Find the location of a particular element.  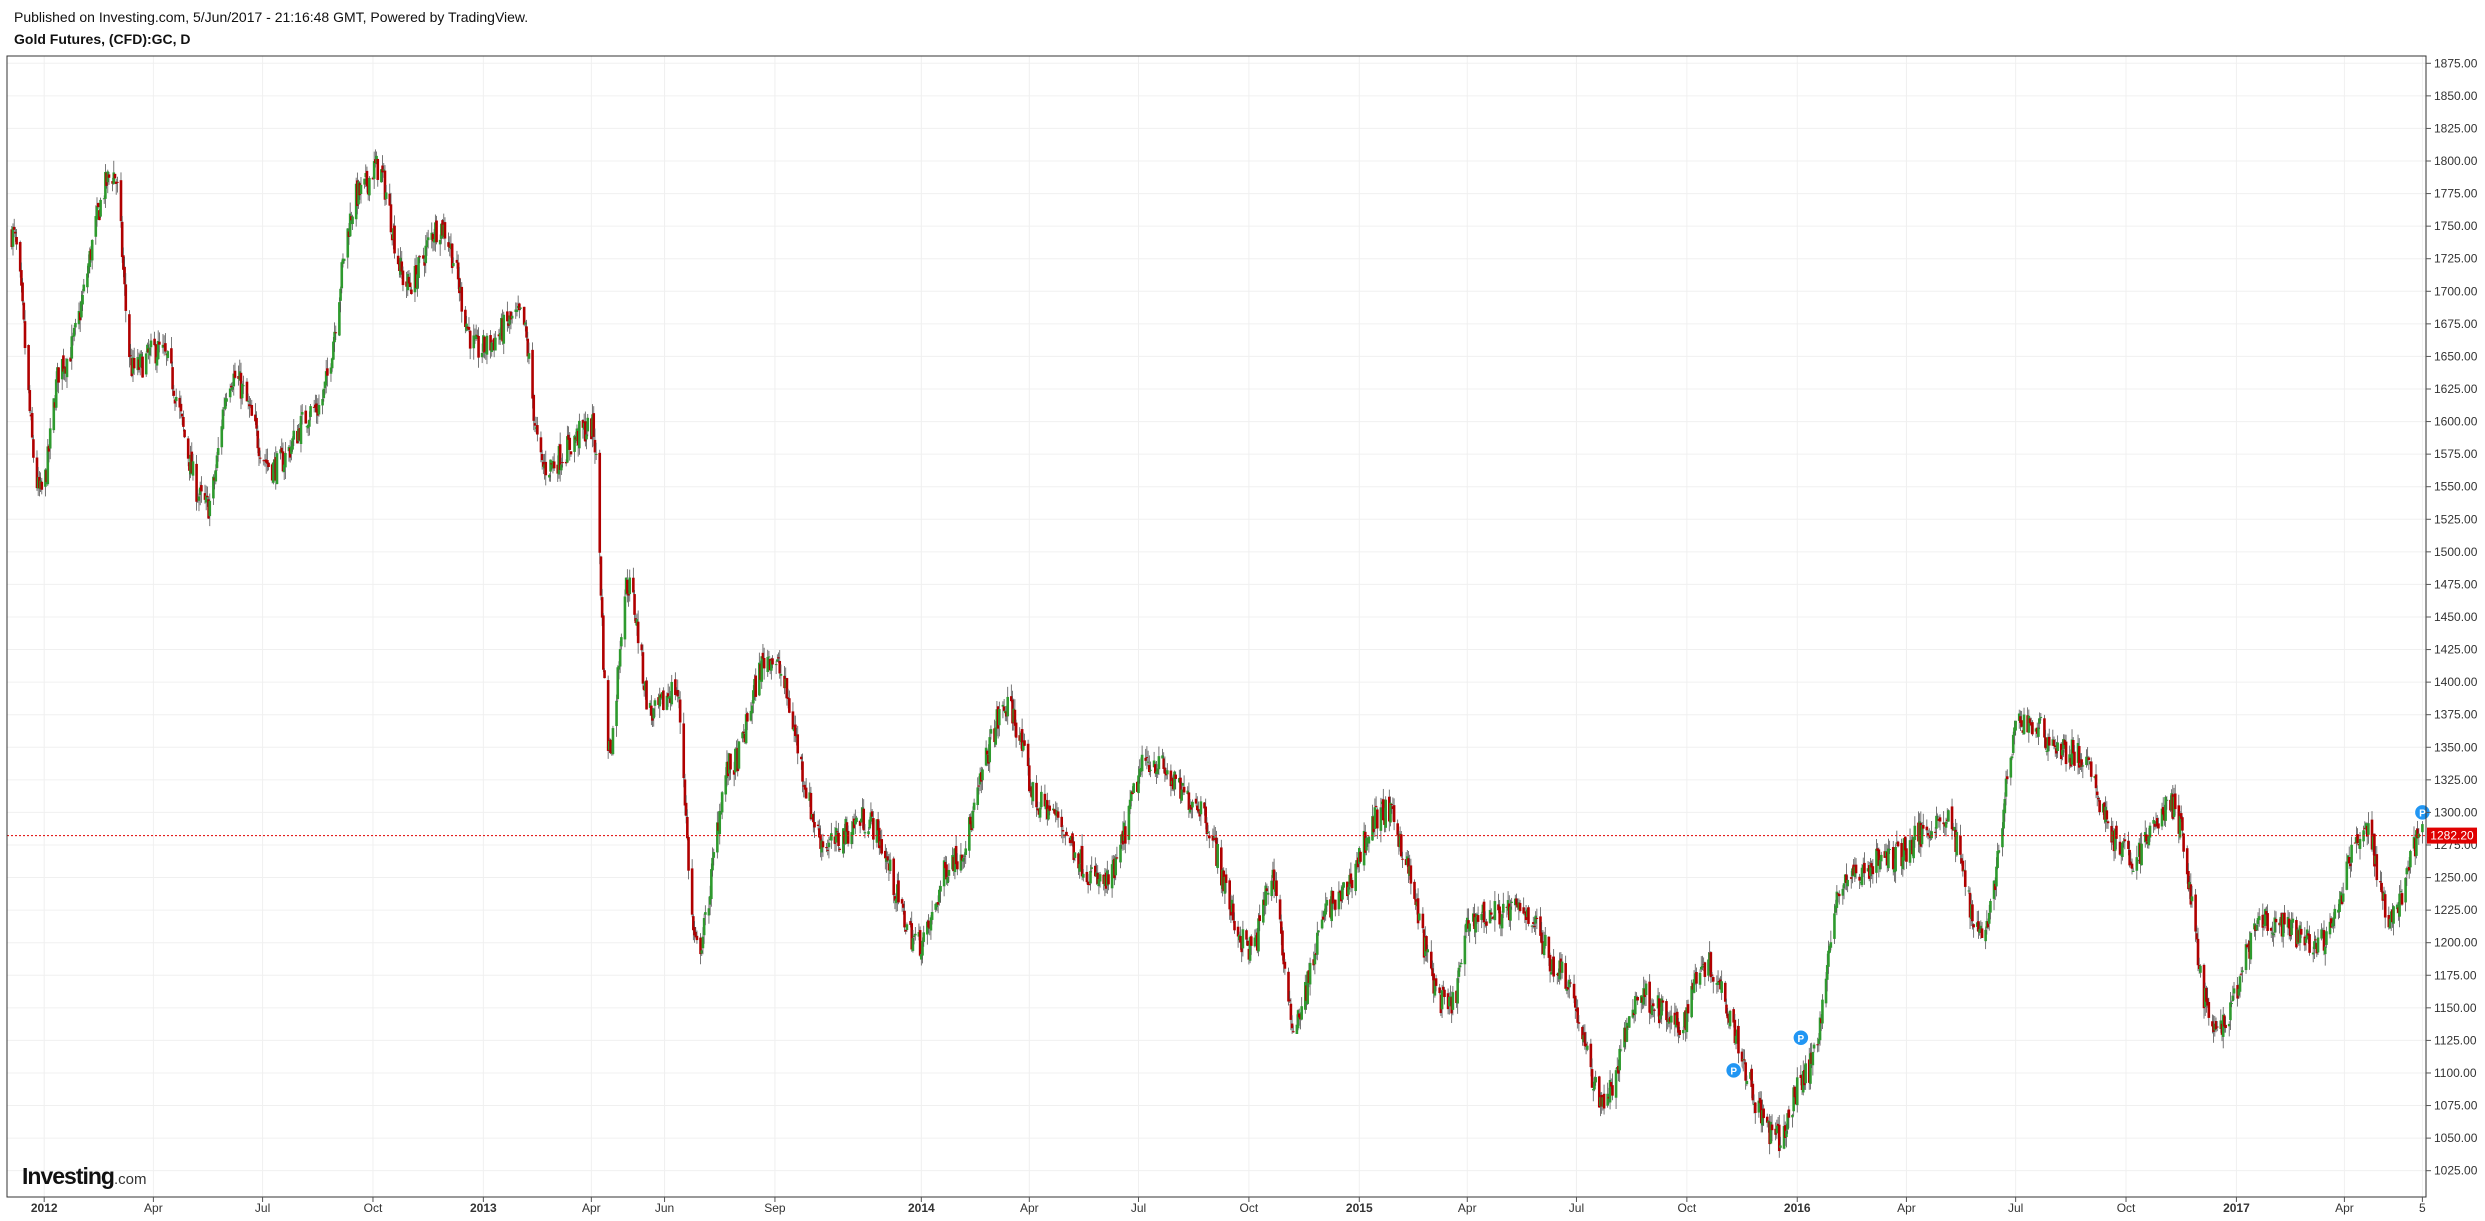

y-tick-label: 1350.00 is located at coordinates (2456, 747).